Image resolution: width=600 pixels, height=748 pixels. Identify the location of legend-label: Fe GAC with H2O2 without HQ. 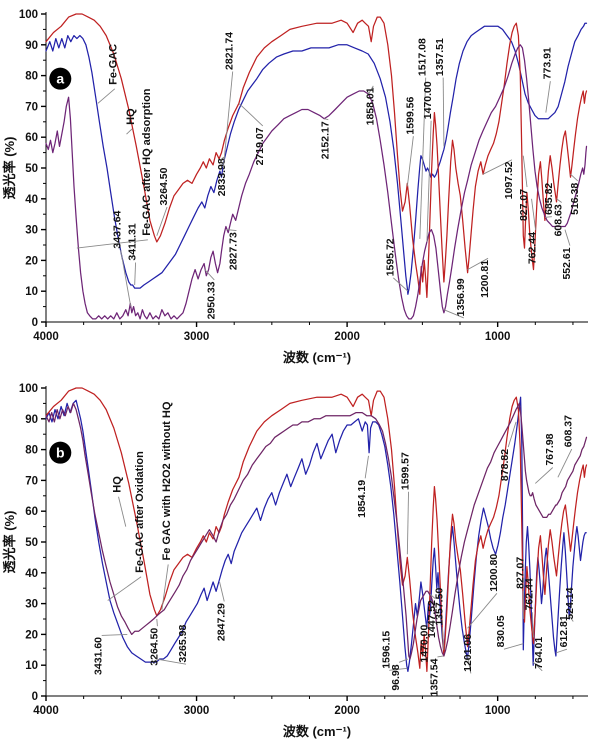
(167, 480).